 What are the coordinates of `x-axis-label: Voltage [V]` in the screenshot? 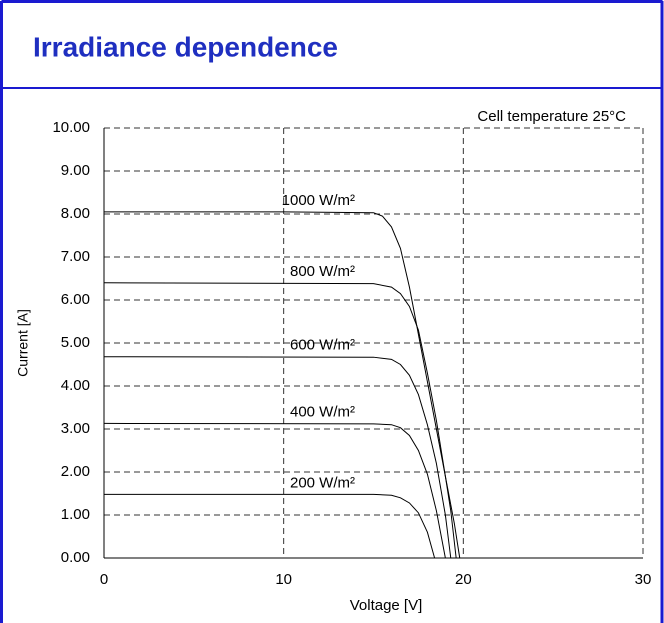 It's located at (386, 605).